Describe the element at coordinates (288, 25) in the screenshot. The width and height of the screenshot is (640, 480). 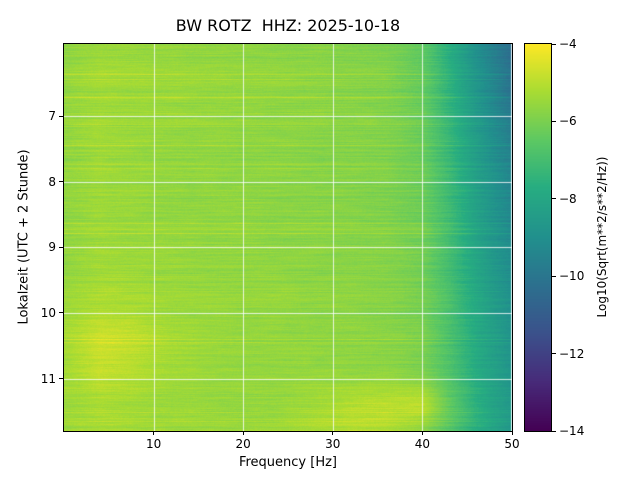
I see `chart-title: BW ROTZ HHZ: 2025-10-18` at that location.